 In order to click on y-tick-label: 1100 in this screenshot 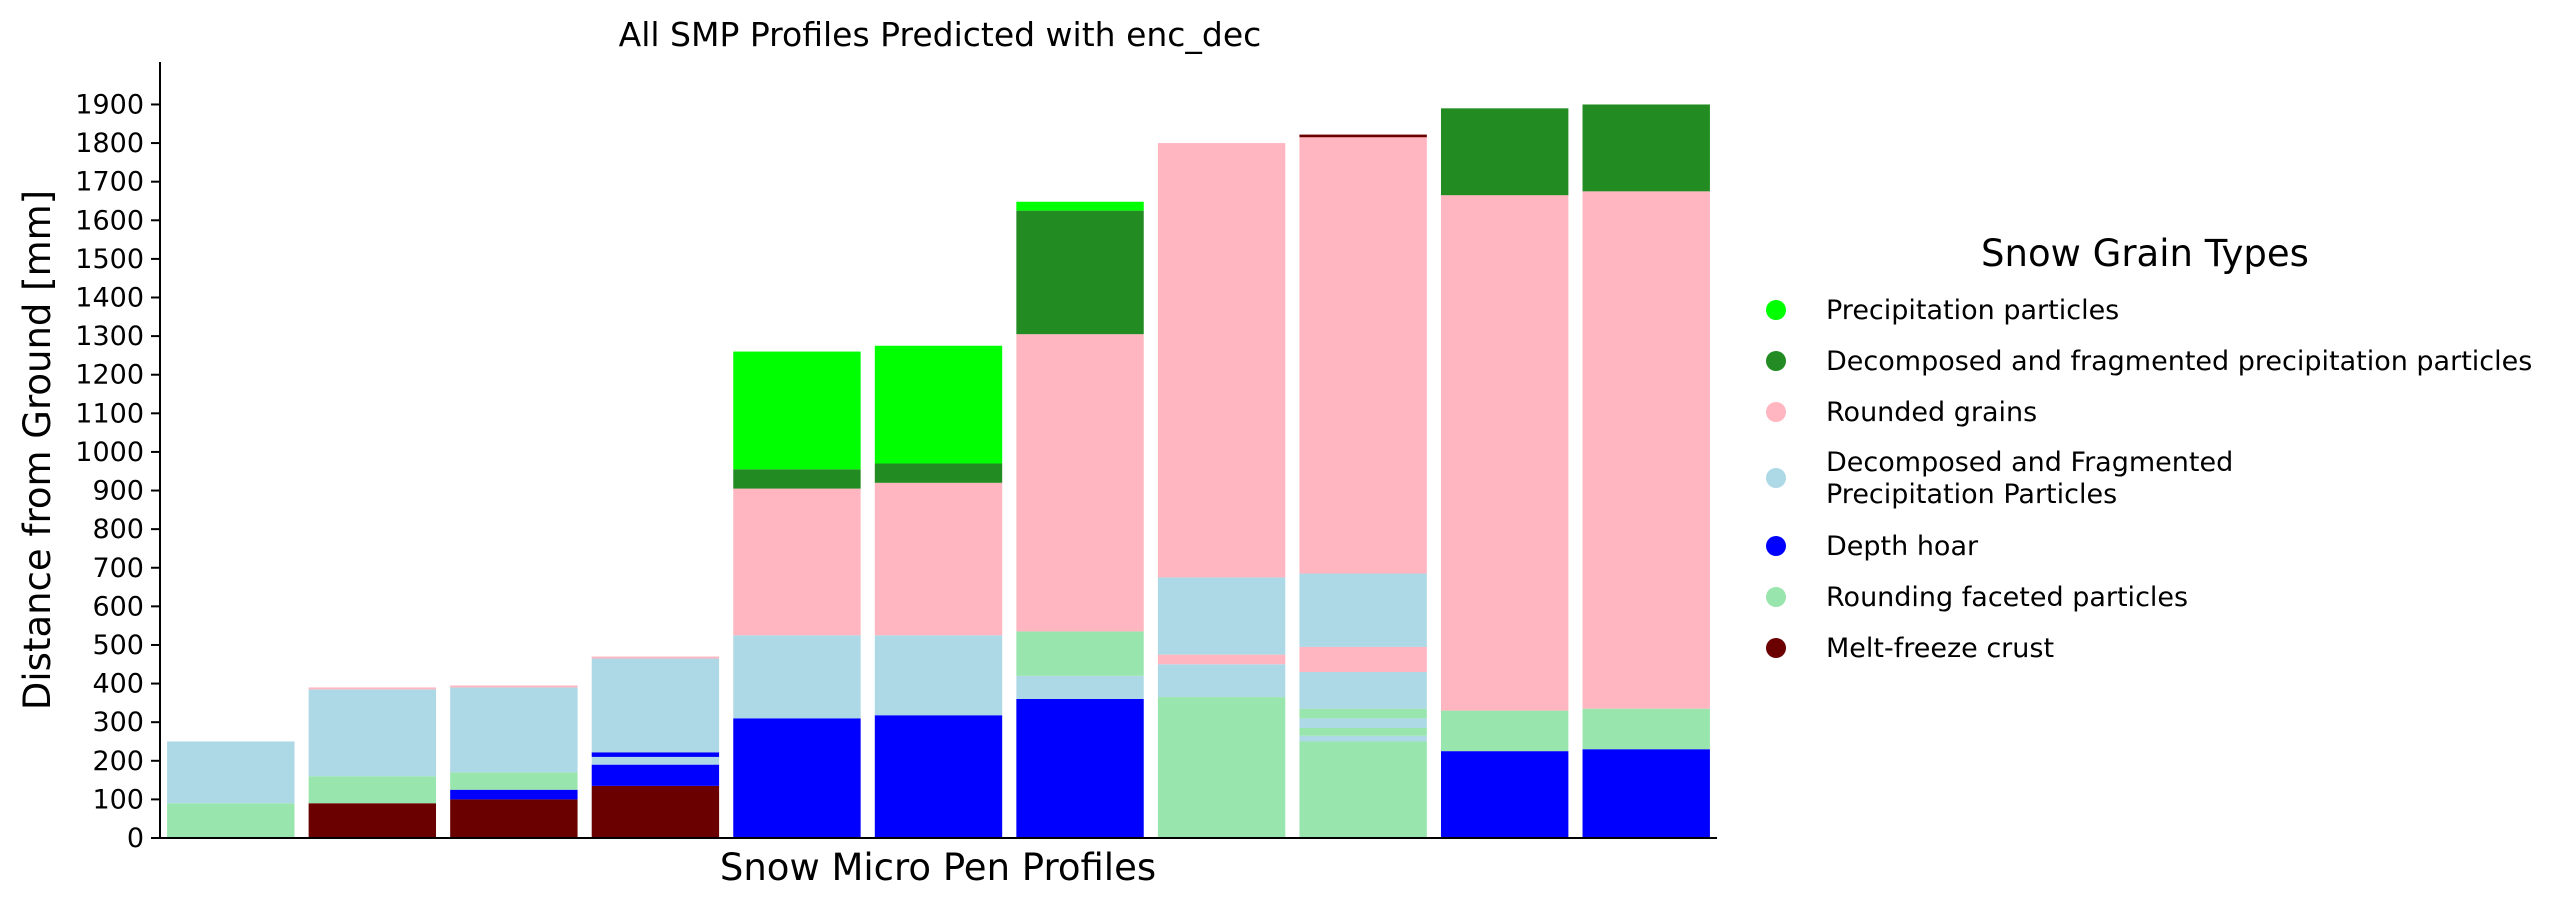, I will do `click(109, 413)`.